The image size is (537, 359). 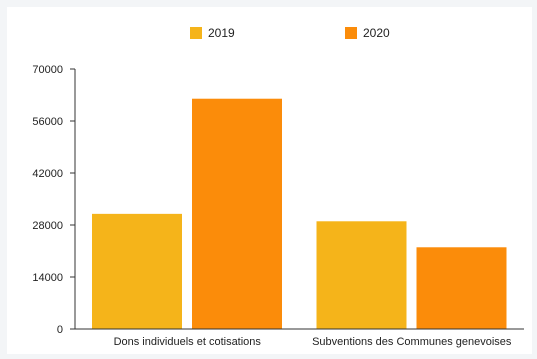 What do you see at coordinates (60, 330) in the screenshot?
I see `y-tick-label: 0` at bounding box center [60, 330].